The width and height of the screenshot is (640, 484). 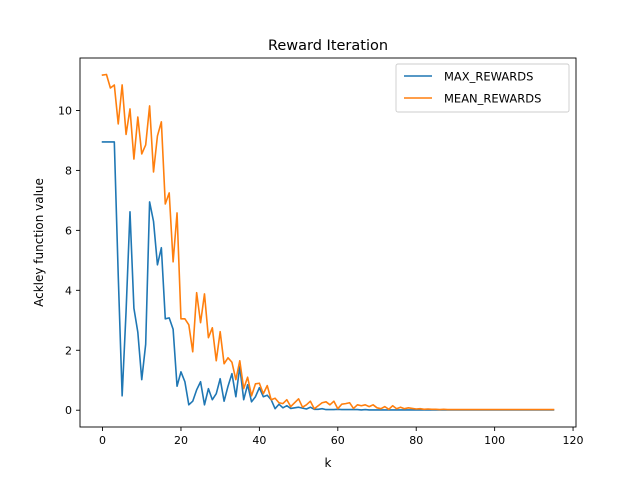 I want to click on y-tick-label: 6, so click(x=68, y=230).